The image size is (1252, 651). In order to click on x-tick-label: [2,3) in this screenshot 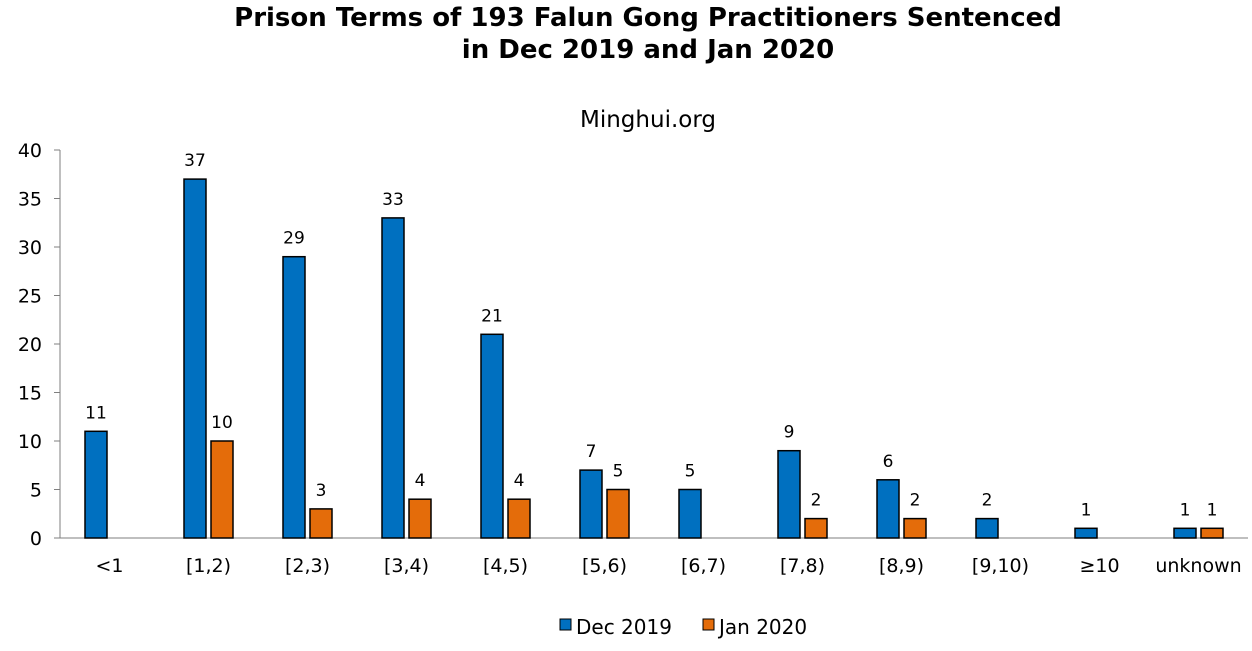, I will do `click(307, 566)`.